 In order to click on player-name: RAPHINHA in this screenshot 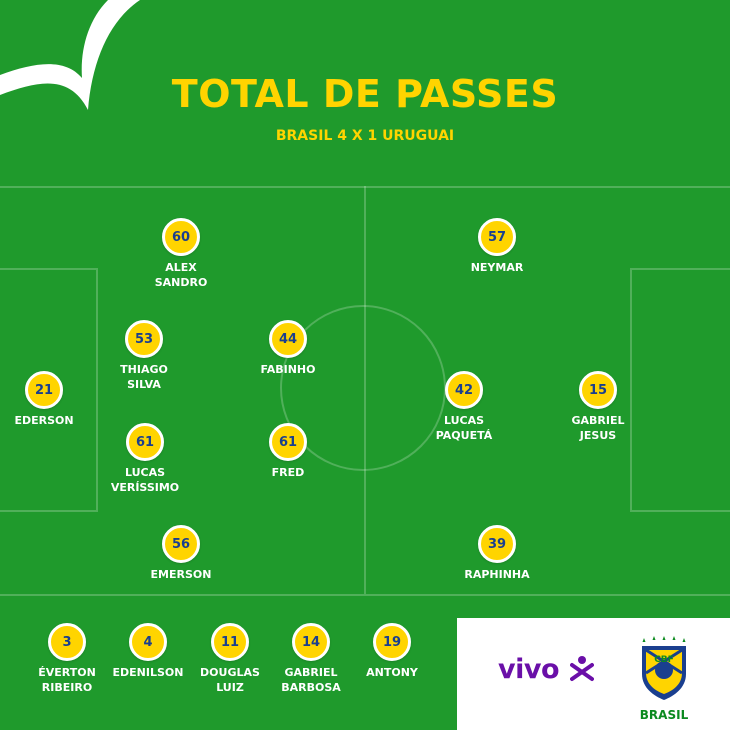, I will do `click(497, 574)`.